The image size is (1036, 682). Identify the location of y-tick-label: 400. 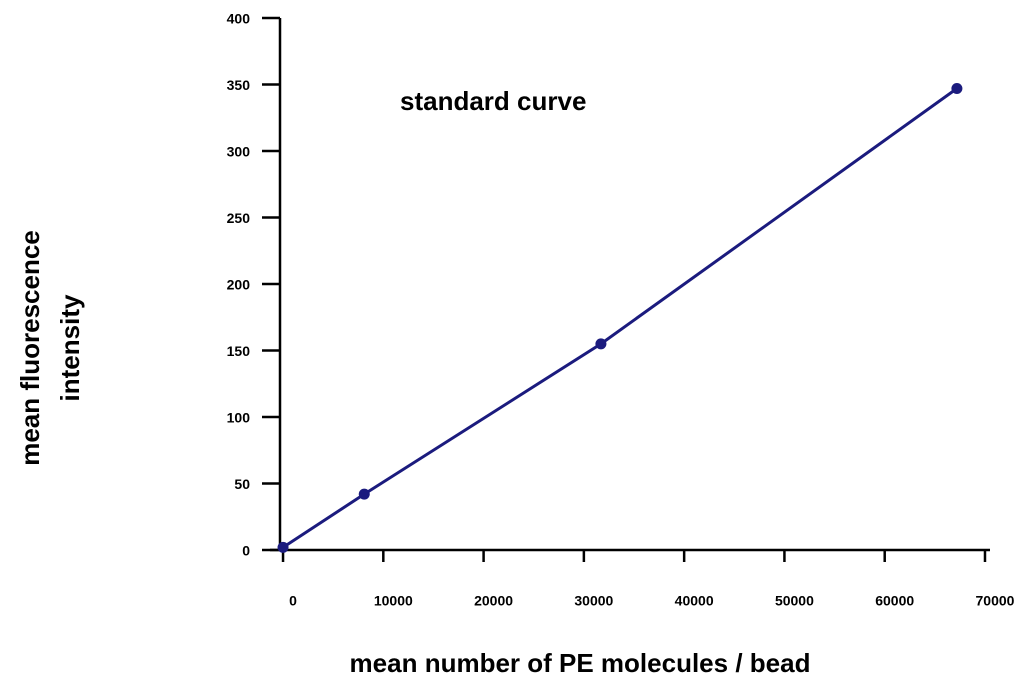
(239, 19).